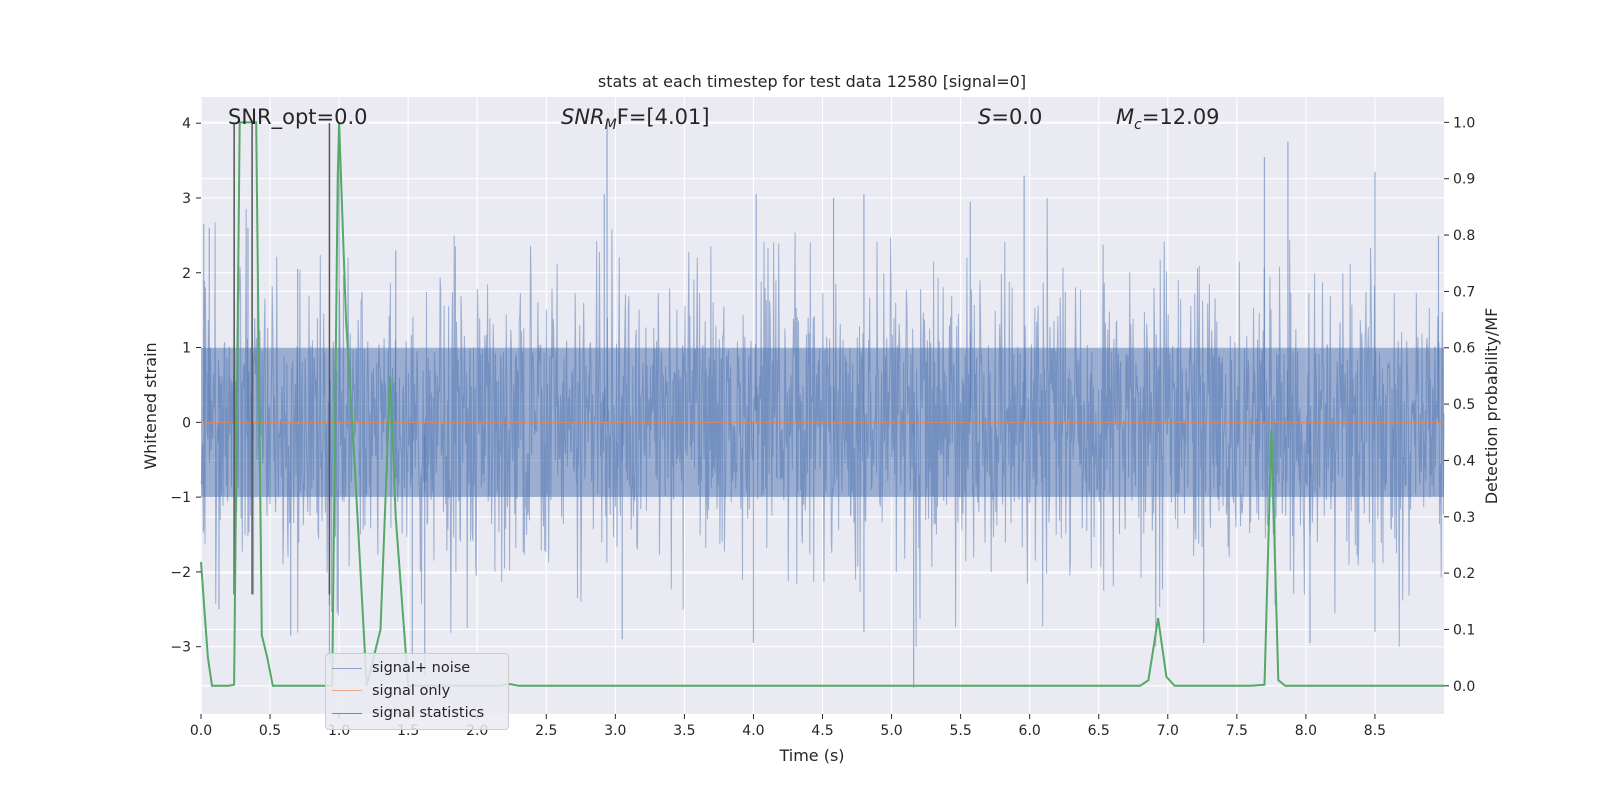 The height and width of the screenshot is (800, 1600). What do you see at coordinates (753, 731) in the screenshot?
I see `x-tick-label: 4.0` at bounding box center [753, 731].